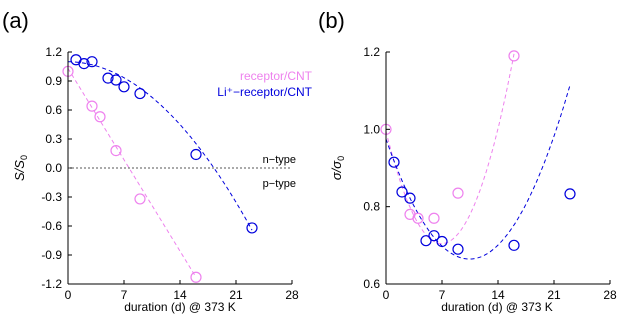  I want to click on panel-a-y-ticks: -1.2 -0.9 -0.6 -0.3 0.0 0.3 0.6 0.9 1.2, so click(56, 168).